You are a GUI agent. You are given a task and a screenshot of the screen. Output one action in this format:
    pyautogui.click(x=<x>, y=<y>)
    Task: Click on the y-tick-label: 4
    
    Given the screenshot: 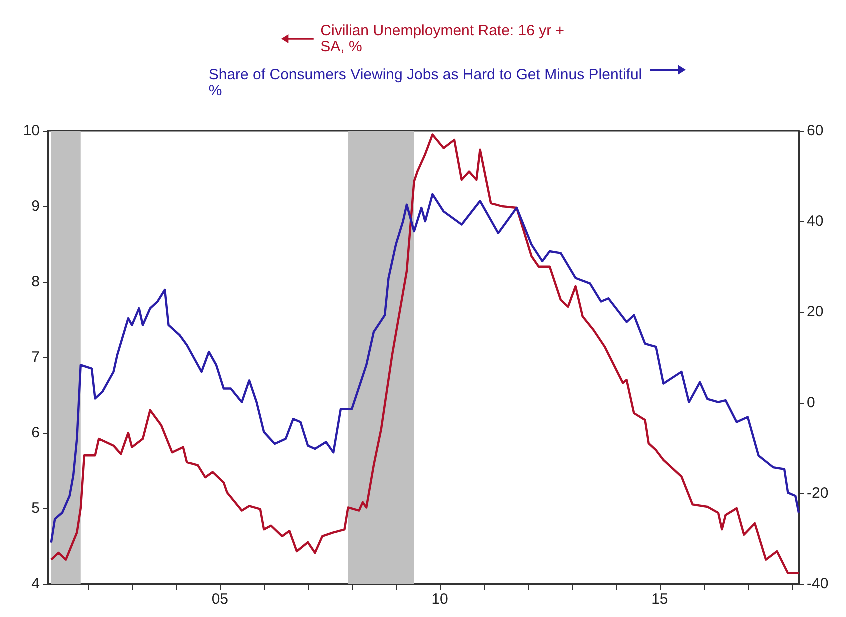 What is the action you would take?
    pyautogui.click(x=36, y=584)
    